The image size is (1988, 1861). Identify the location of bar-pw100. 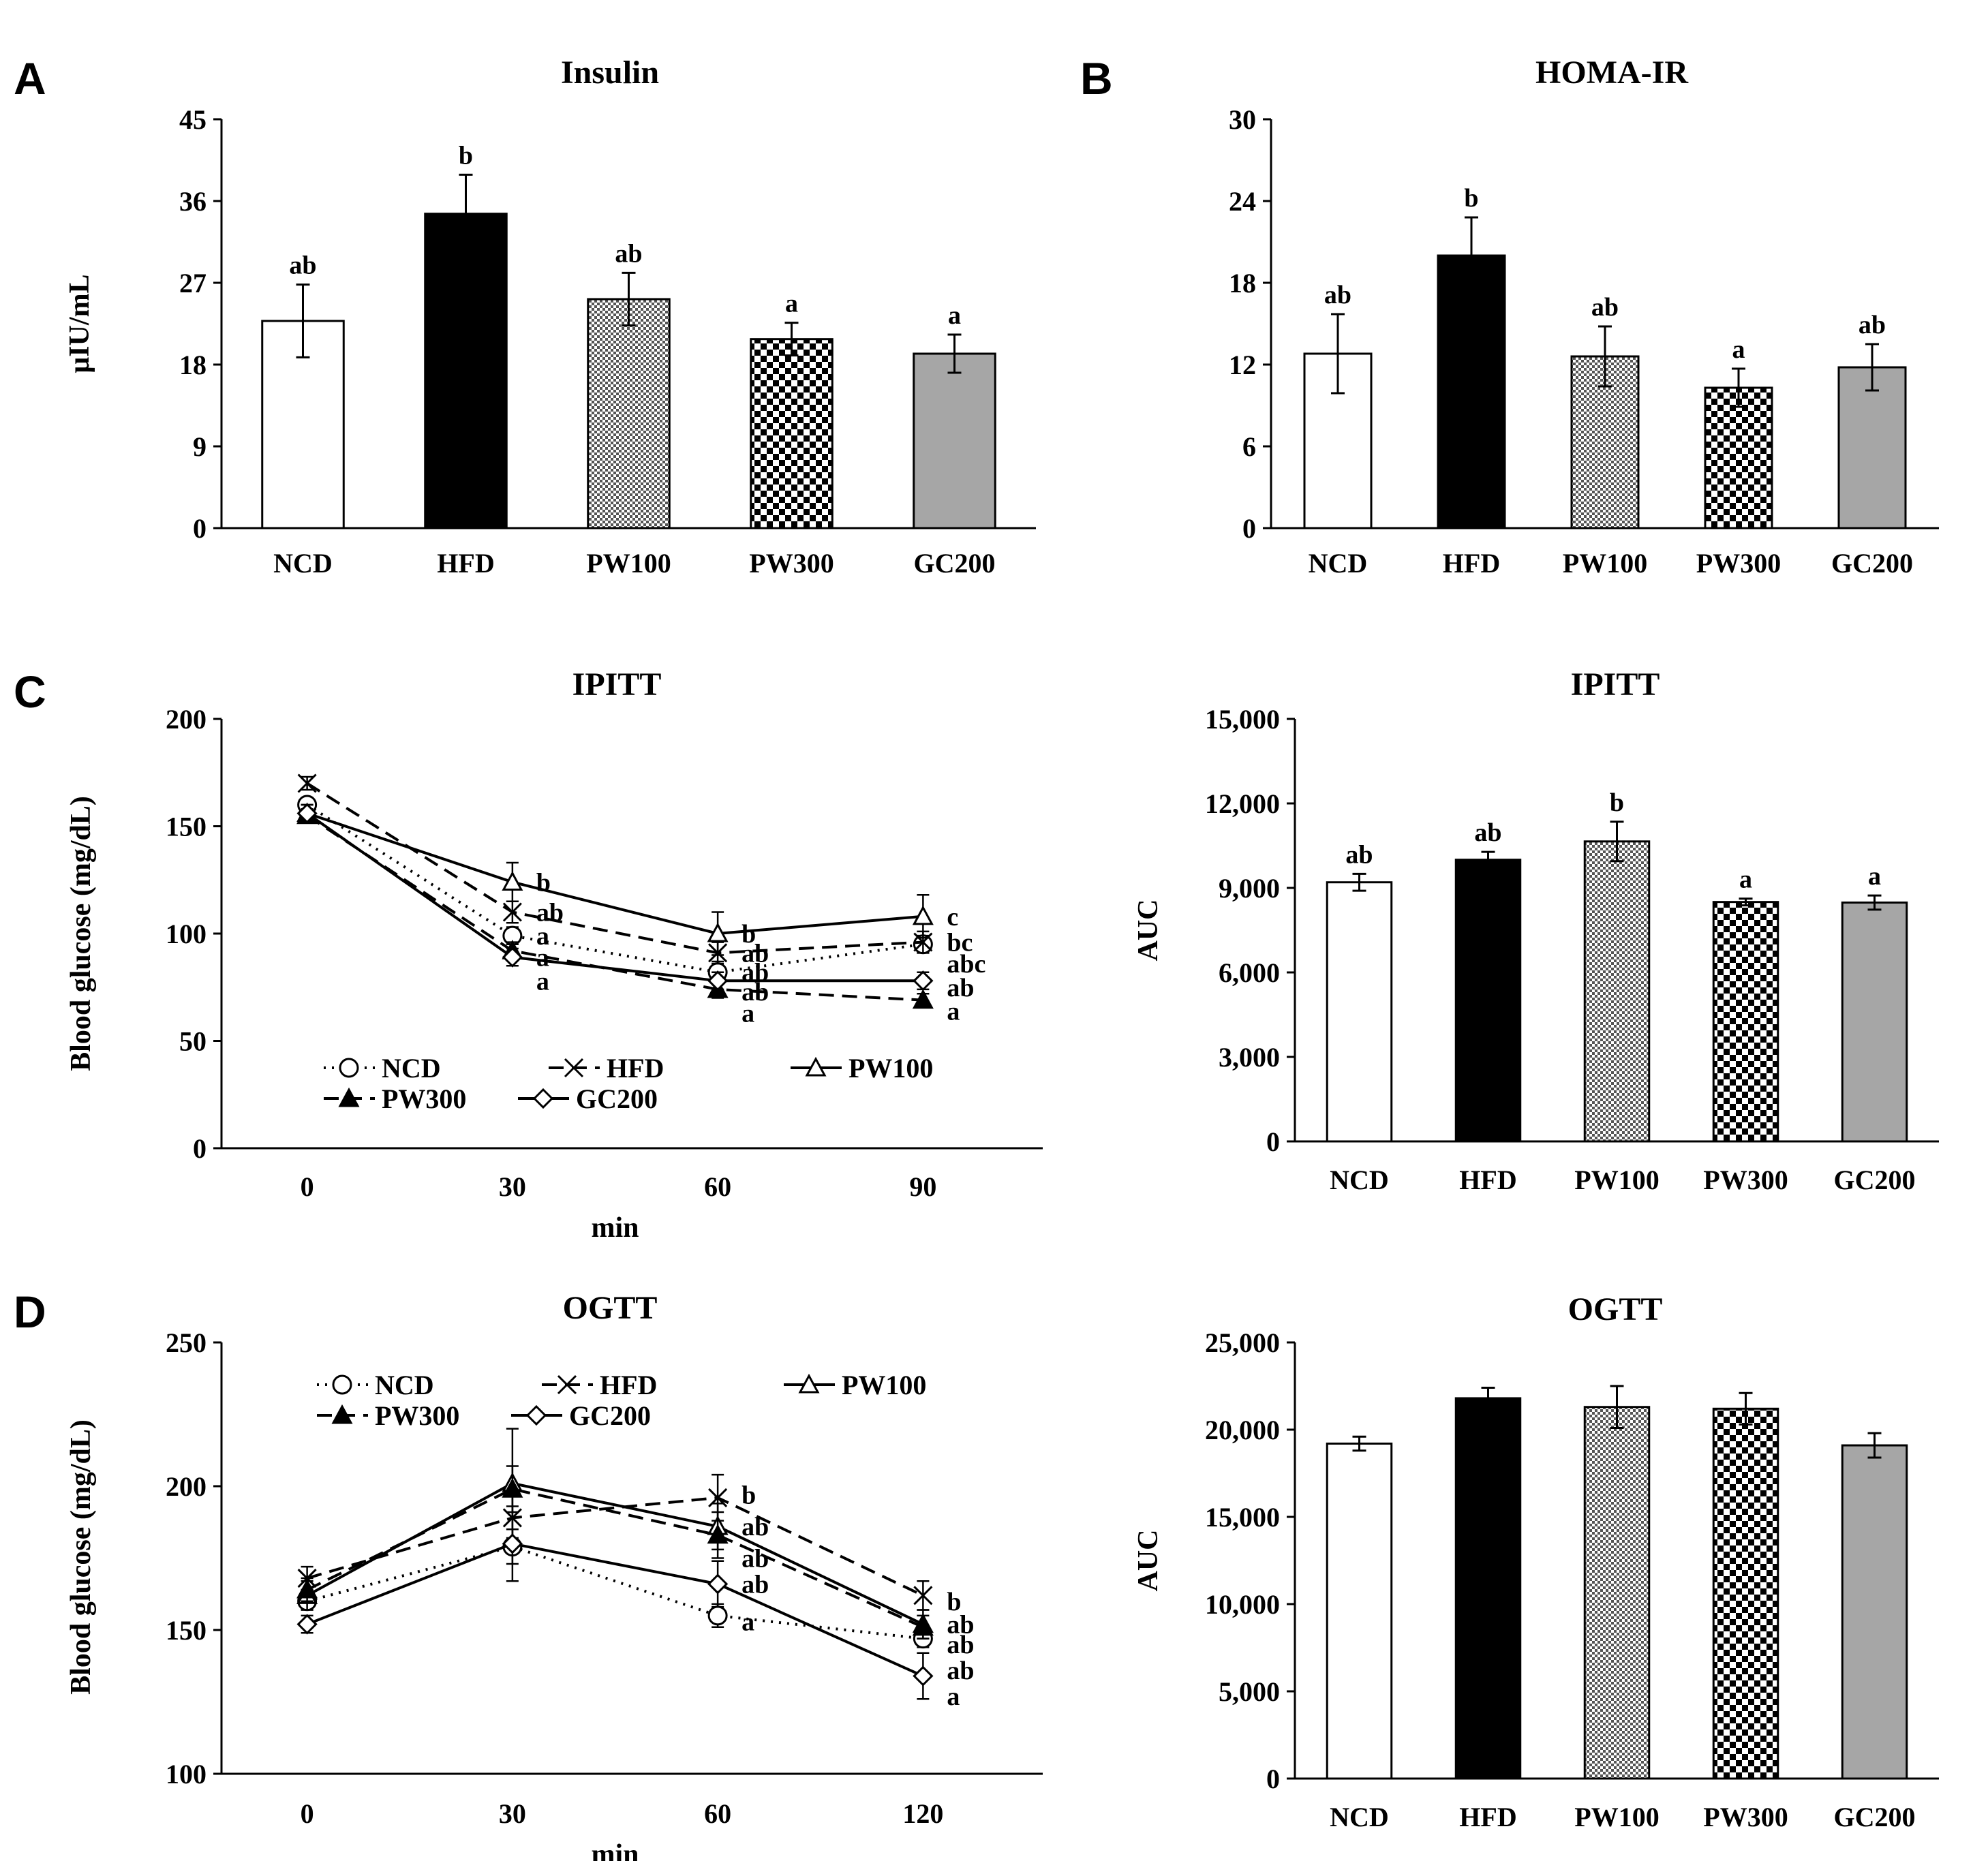
(1617, 1593).